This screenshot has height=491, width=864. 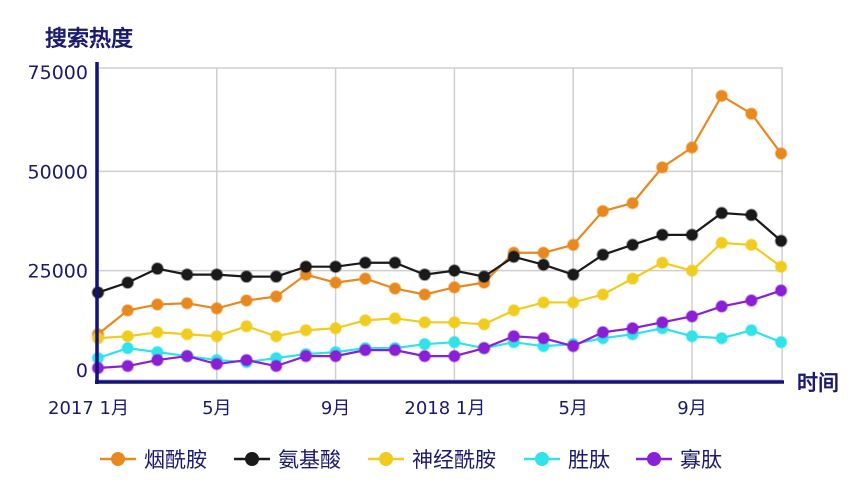 What do you see at coordinates (454, 460) in the screenshot?
I see `legend-label: 神经酰胺` at bounding box center [454, 460].